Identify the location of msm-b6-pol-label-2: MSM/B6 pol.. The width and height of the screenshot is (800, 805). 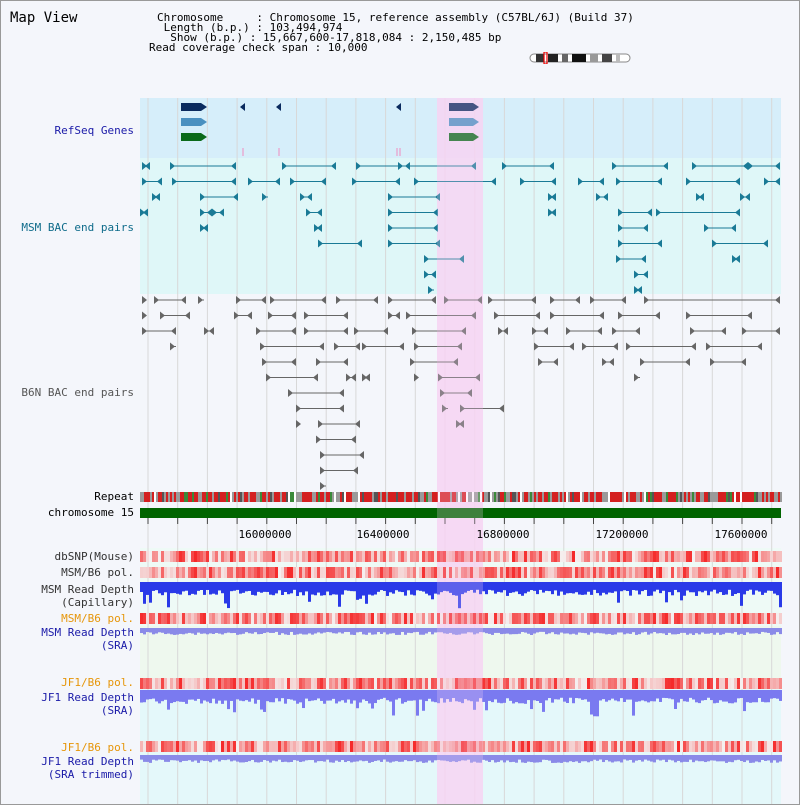
(97, 618).